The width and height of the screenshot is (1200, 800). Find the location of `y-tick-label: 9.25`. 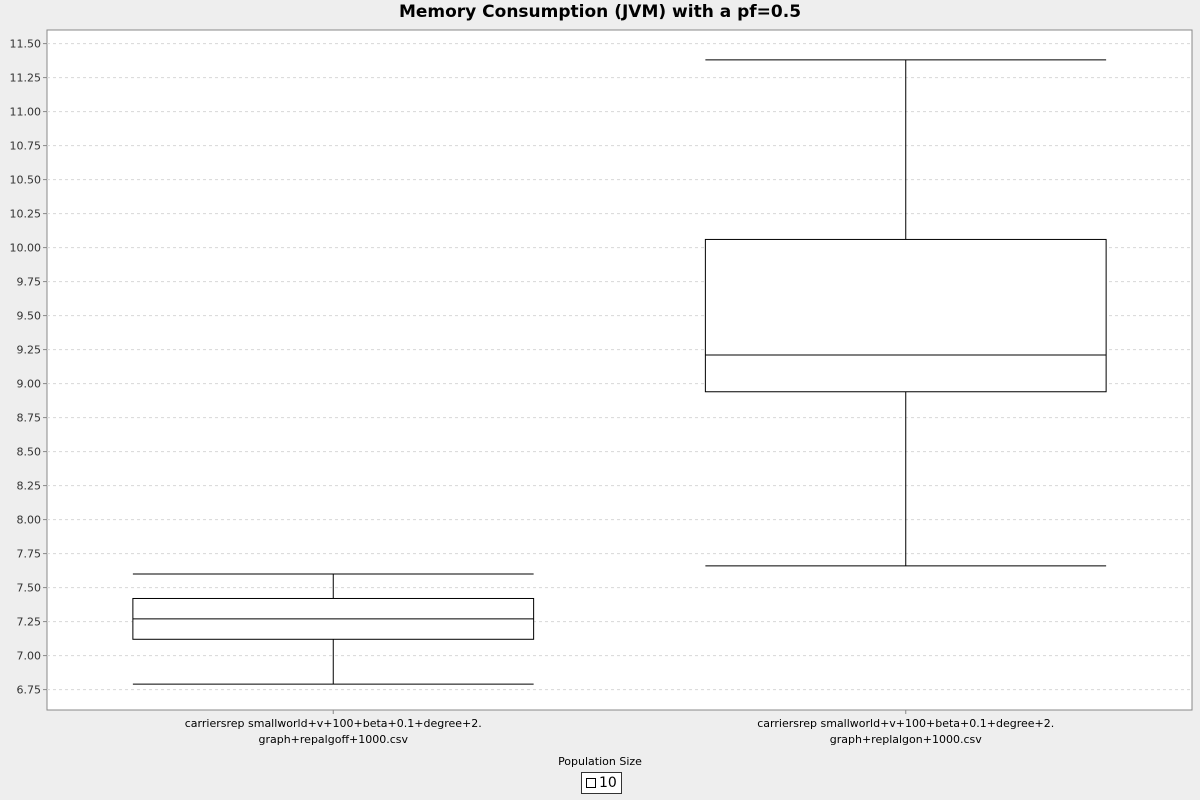

y-tick-label: 9.25 is located at coordinates (29, 350).